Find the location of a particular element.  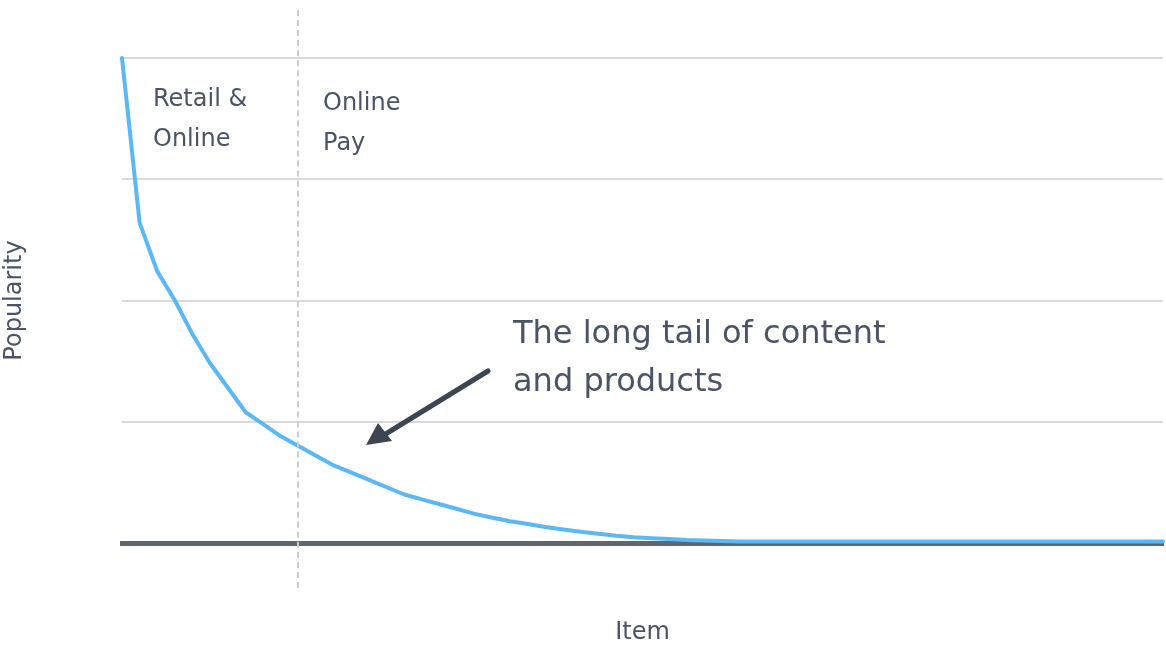

annotation: Online Pay is located at coordinates (362, 122).